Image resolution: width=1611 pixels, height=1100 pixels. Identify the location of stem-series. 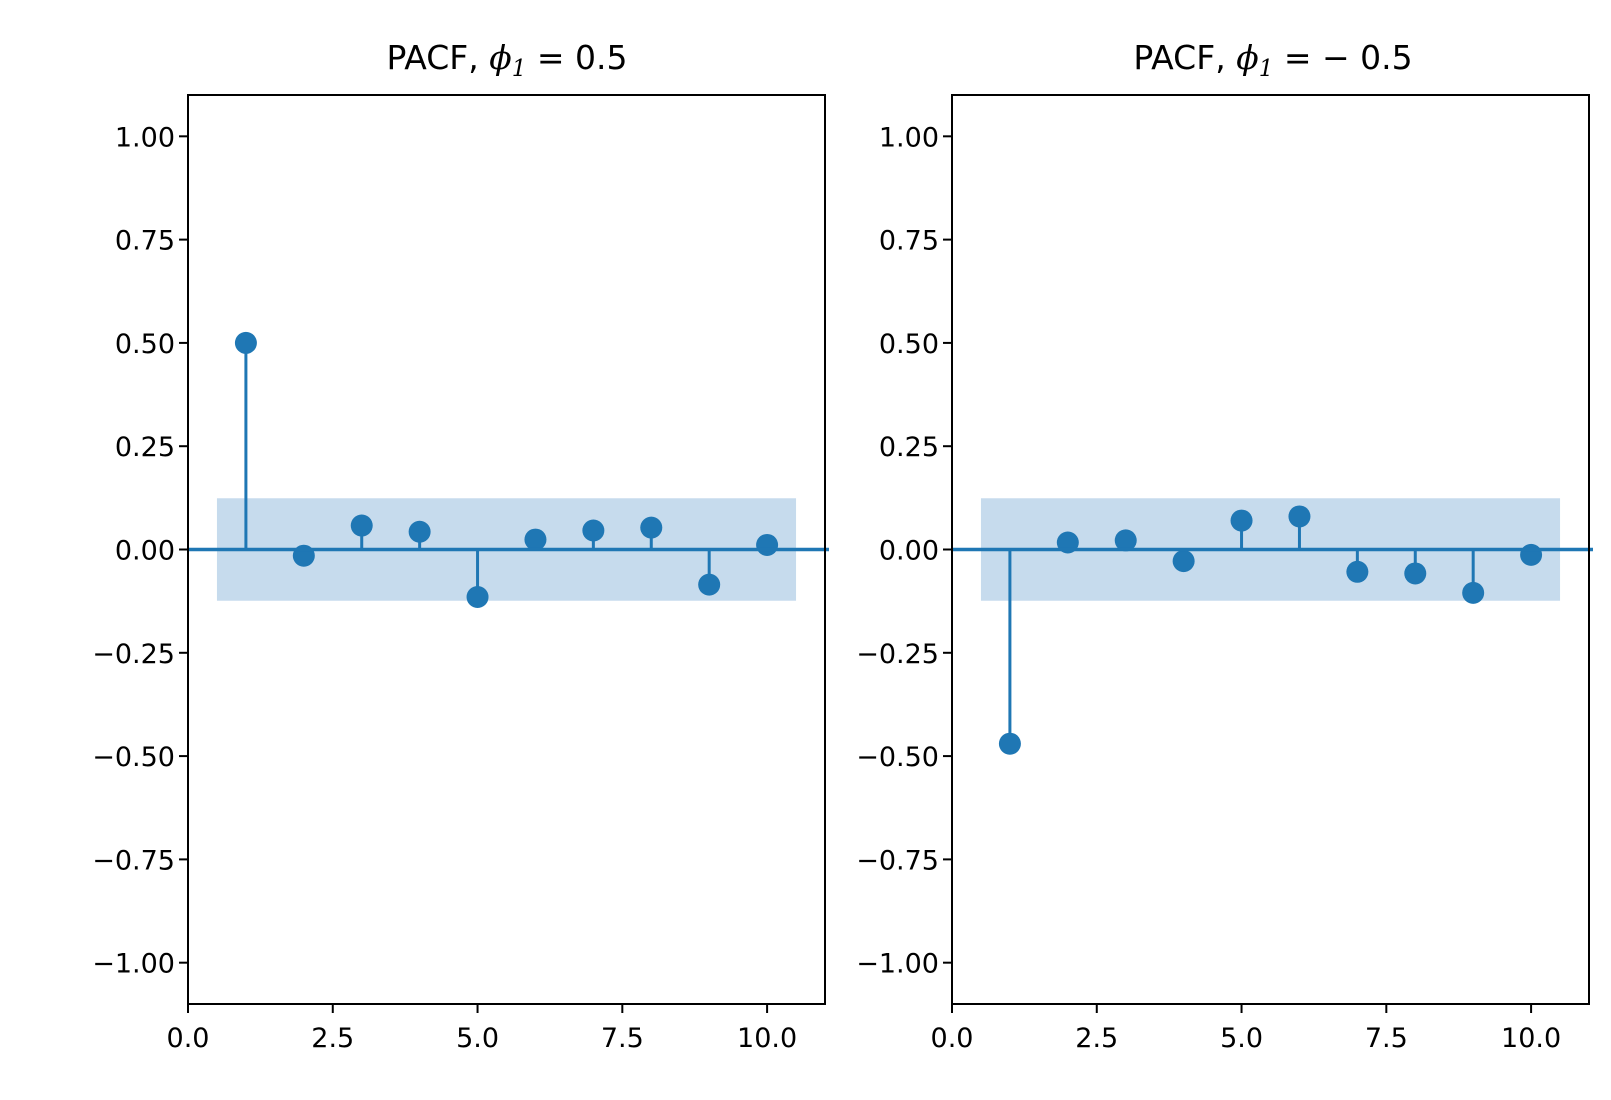
(506, 470).